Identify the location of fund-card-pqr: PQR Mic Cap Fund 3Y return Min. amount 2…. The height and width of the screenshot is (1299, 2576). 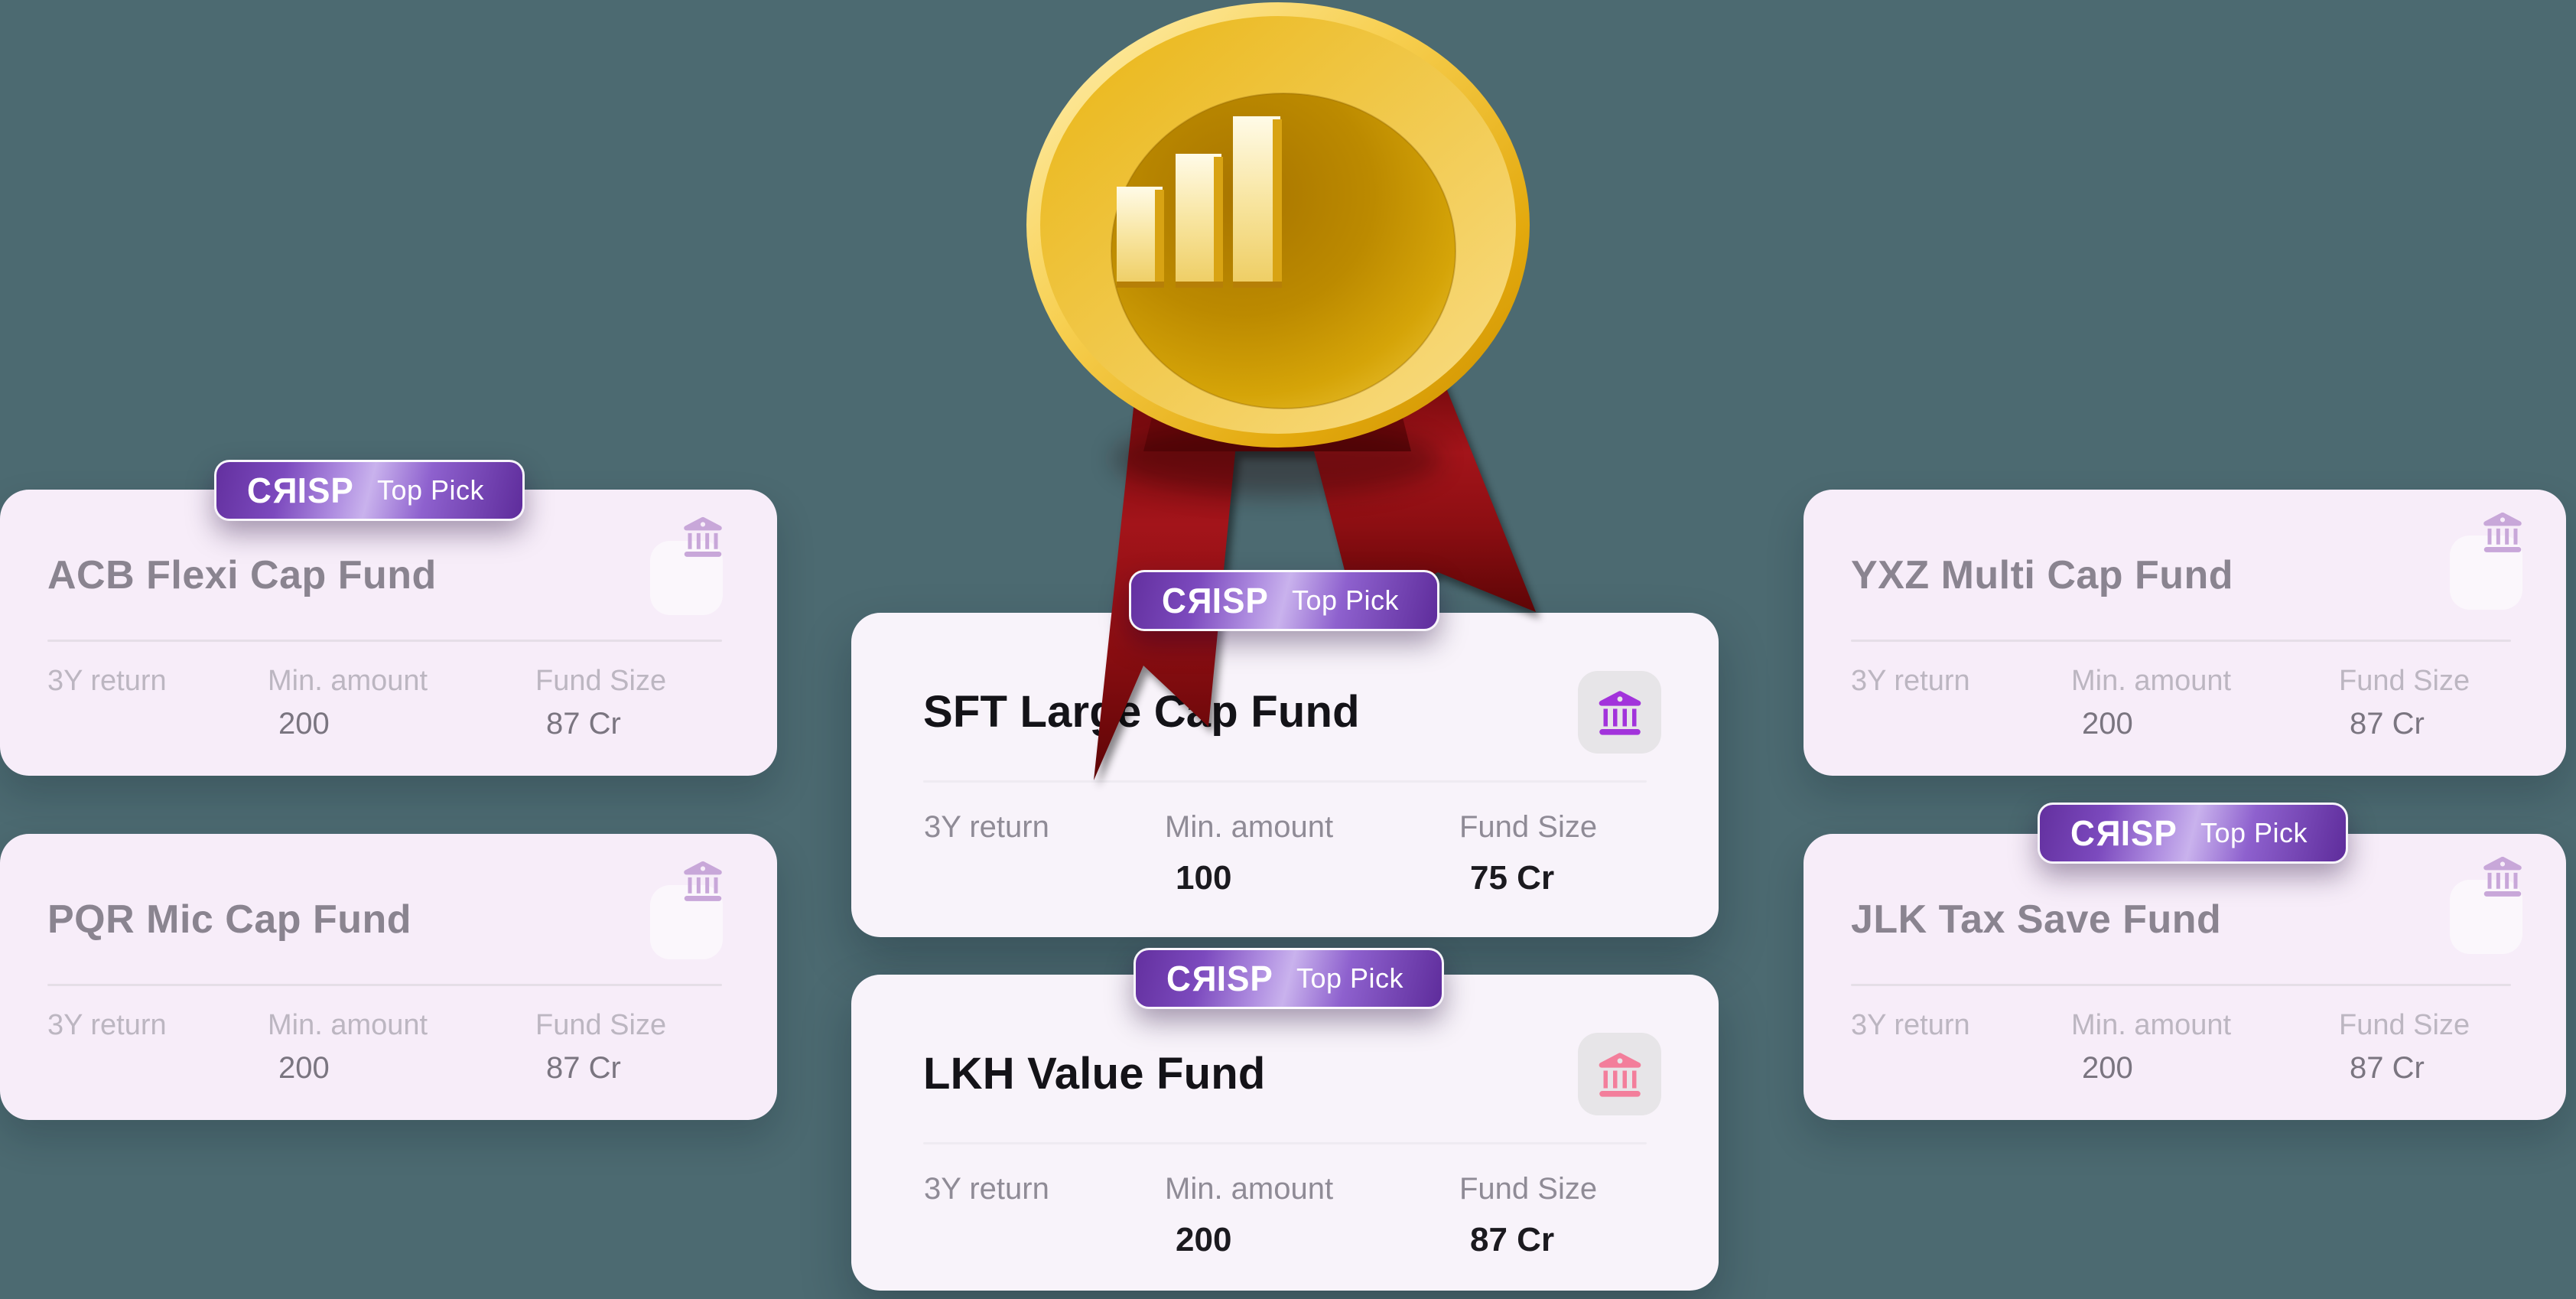
(388, 977).